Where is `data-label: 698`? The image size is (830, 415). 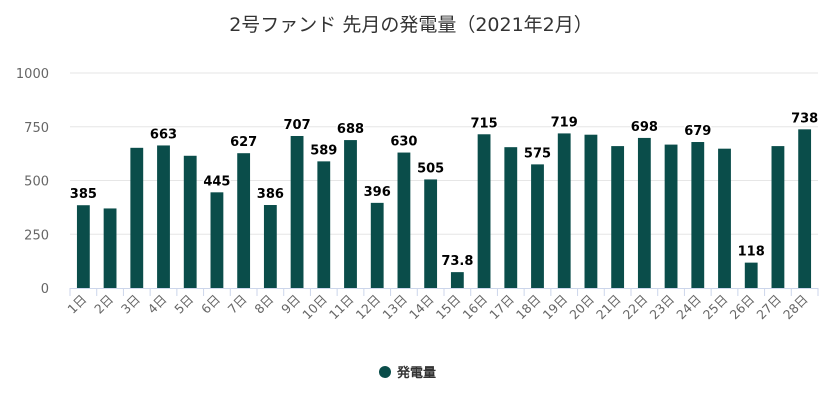
data-label: 698 is located at coordinates (644, 127).